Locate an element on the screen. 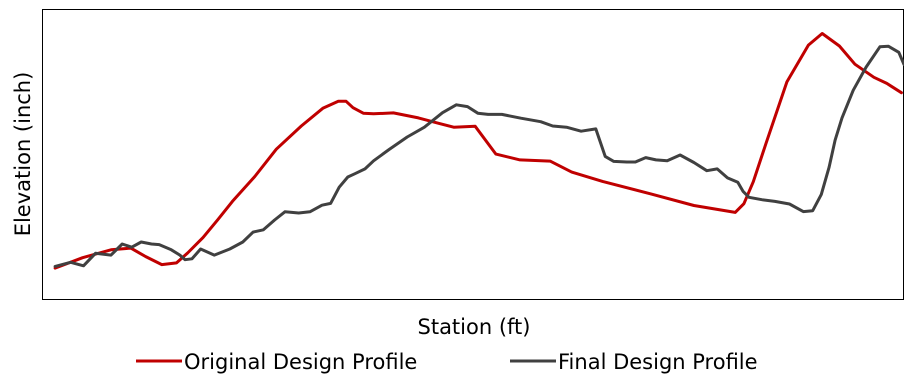 This screenshot has height=377, width=904. legend-label-final-design-profile: Final Design Profile is located at coordinates (658, 362).